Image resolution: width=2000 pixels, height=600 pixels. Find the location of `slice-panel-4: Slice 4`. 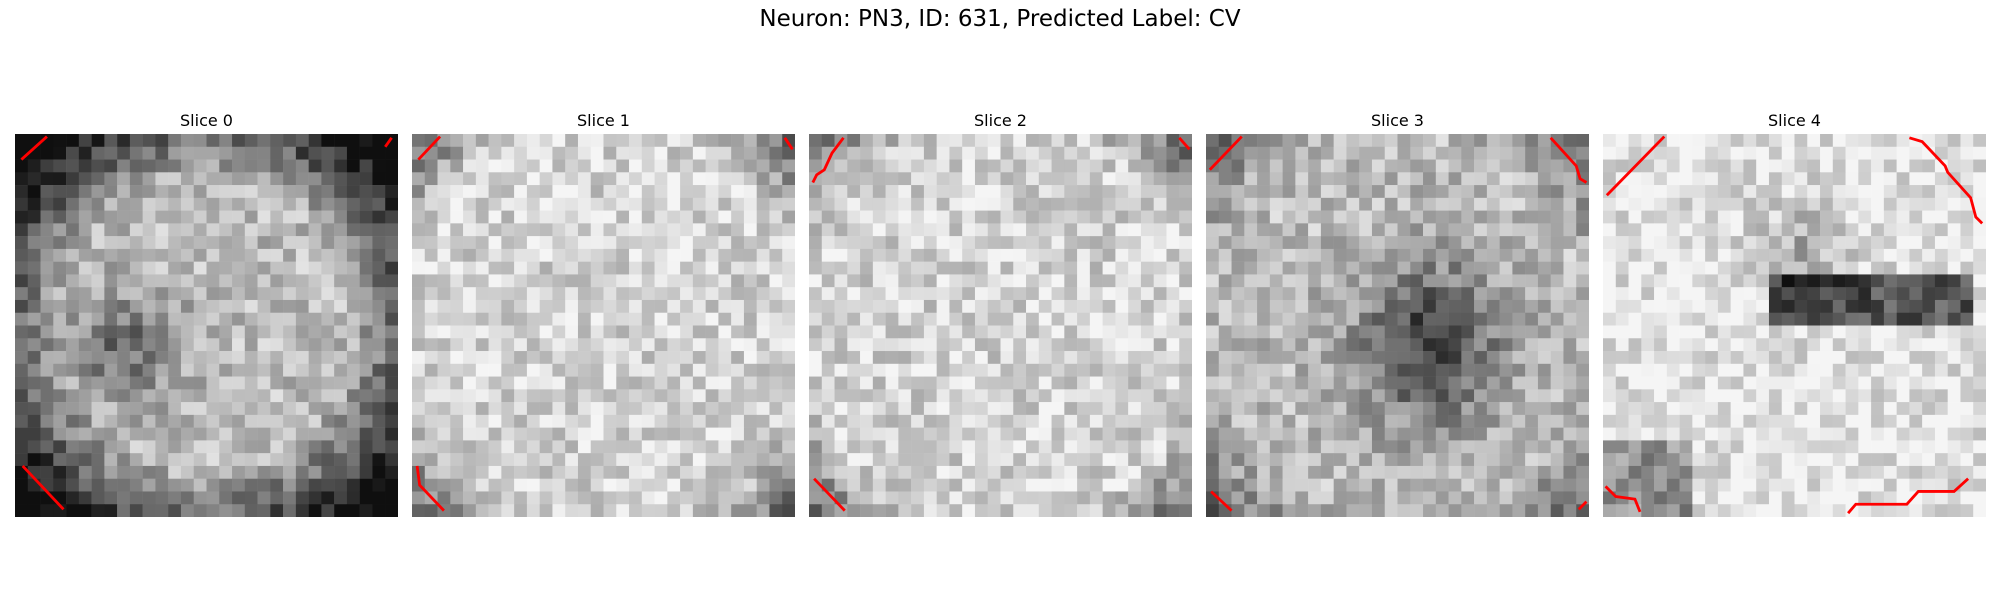

slice-panel-4: Slice 4 is located at coordinates (1794, 312).